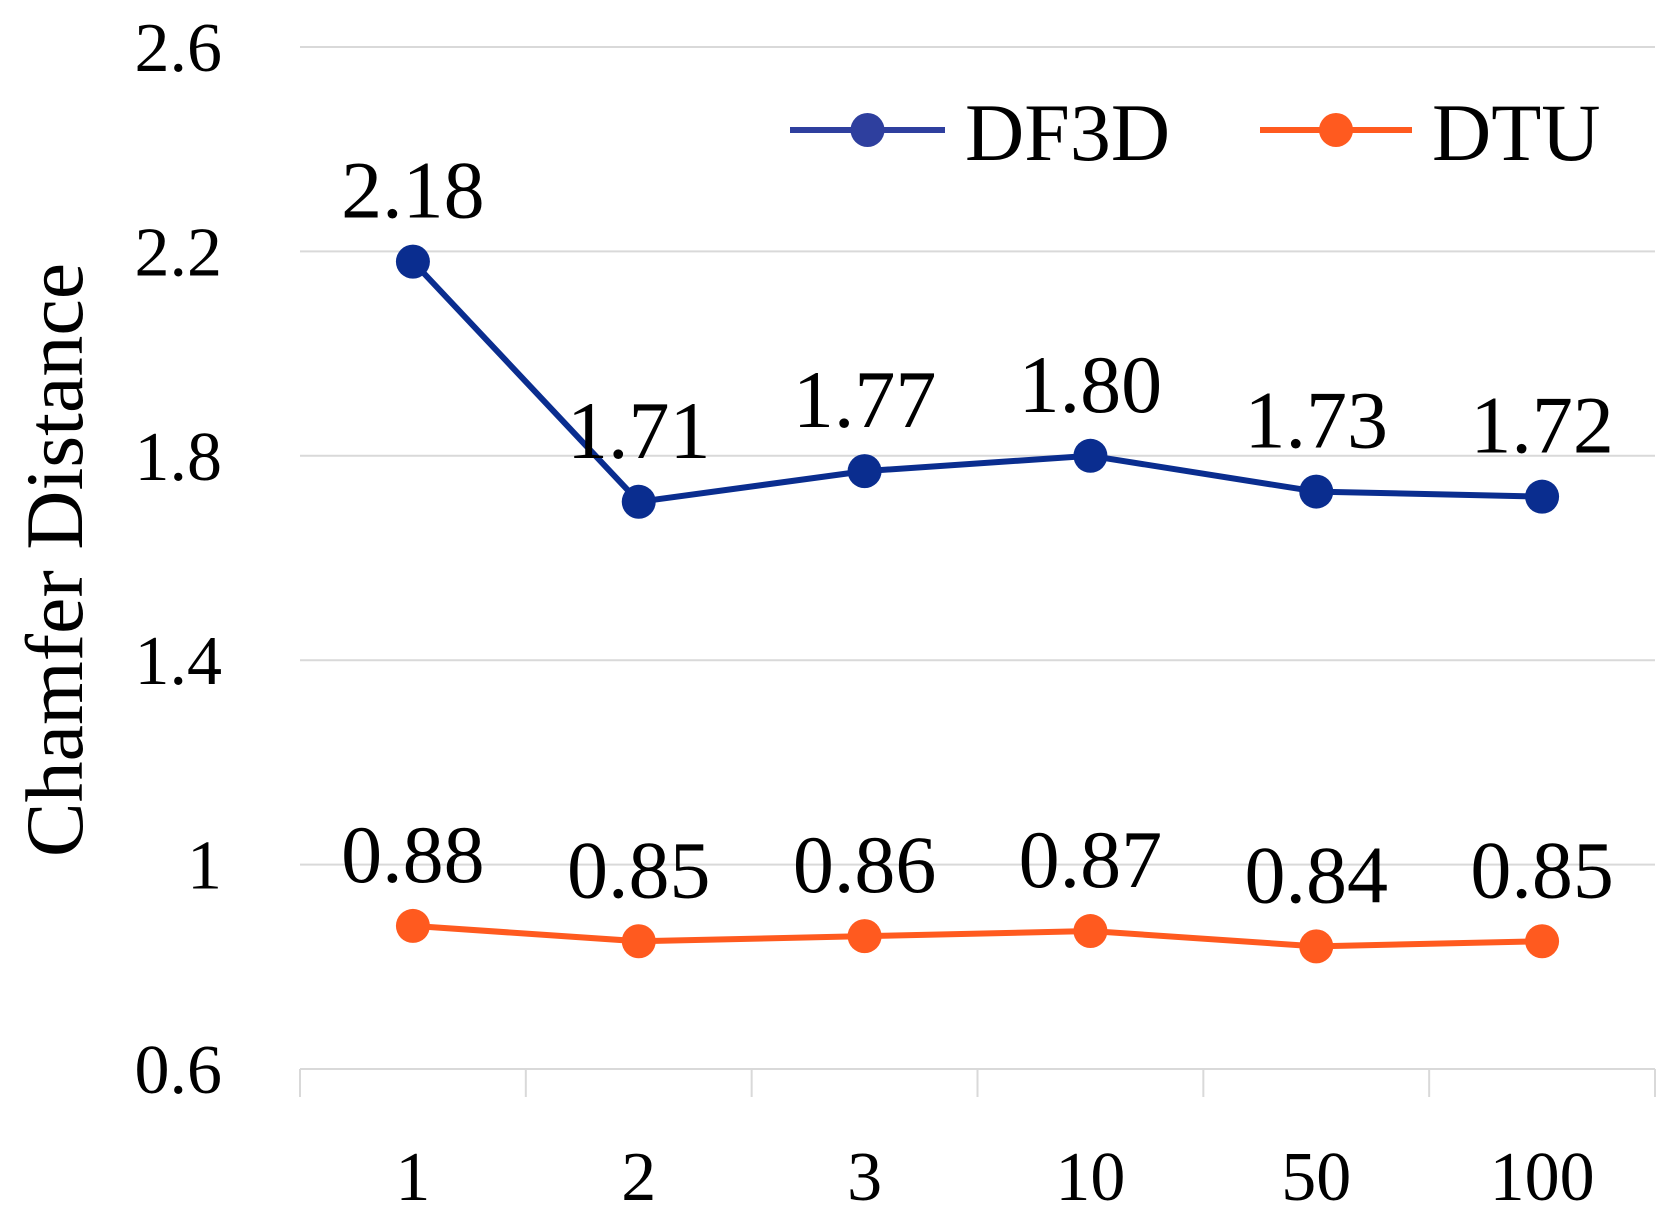 This screenshot has height=1222, width=1661. What do you see at coordinates (179, 48) in the screenshot?
I see `y-tick-label: 2.6` at bounding box center [179, 48].